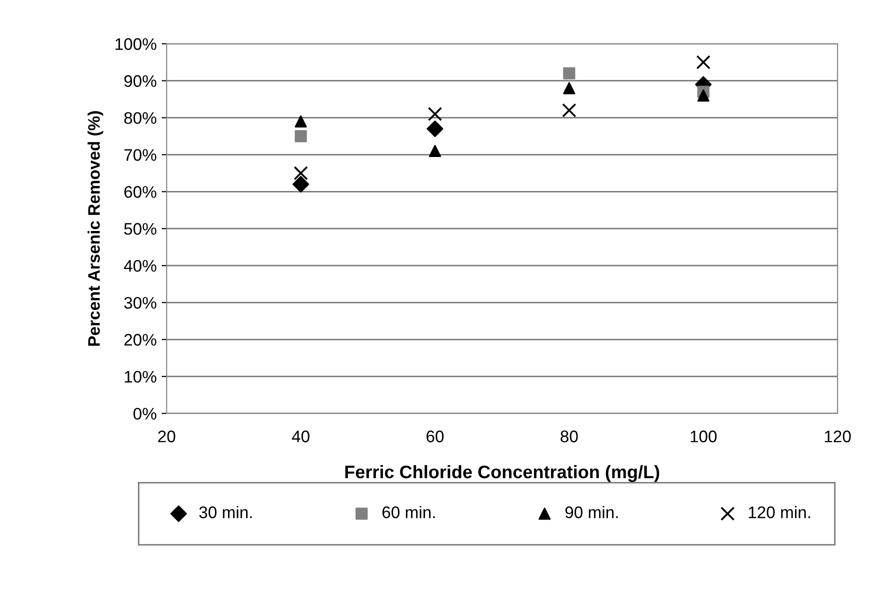 The height and width of the screenshot is (608, 877). I want to click on y-tick-label: 20%, so click(140, 340).